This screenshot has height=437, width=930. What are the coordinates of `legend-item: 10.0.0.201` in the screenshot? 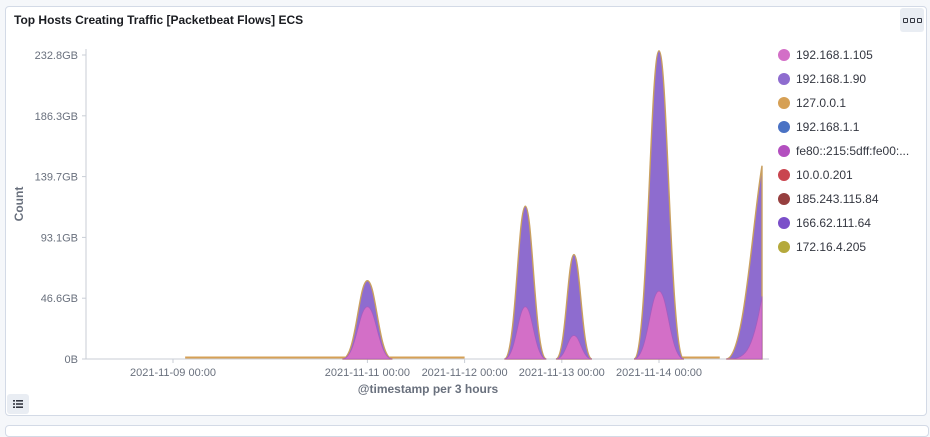 It's located at (851, 175).